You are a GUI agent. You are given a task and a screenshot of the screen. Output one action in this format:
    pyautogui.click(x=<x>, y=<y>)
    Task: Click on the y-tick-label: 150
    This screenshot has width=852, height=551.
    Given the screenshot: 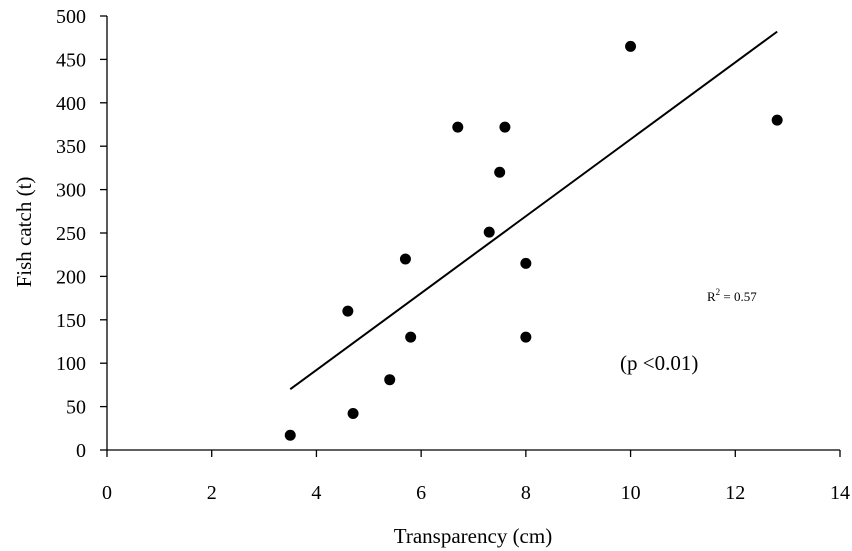 What is the action you would take?
    pyautogui.click(x=71, y=321)
    